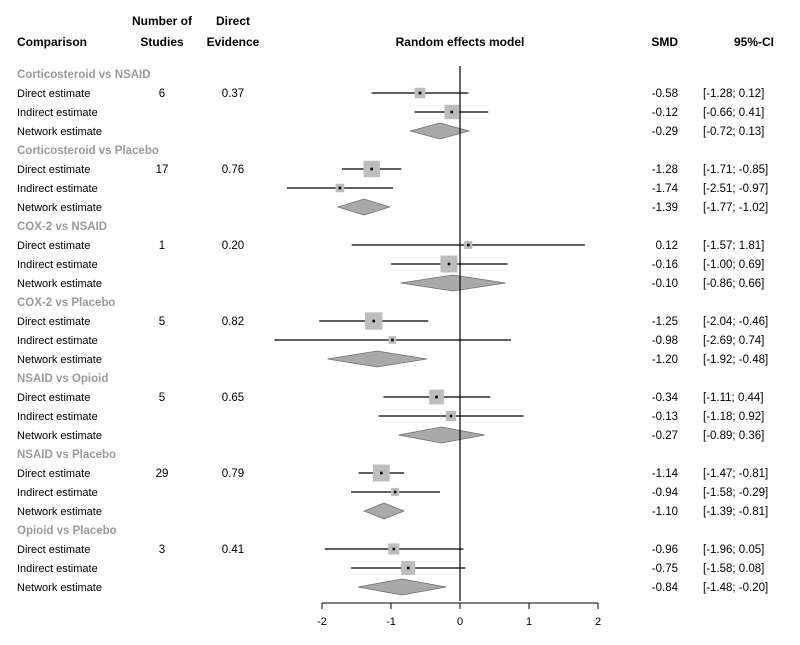  I want to click on smd-value: -0.84, so click(665, 588).